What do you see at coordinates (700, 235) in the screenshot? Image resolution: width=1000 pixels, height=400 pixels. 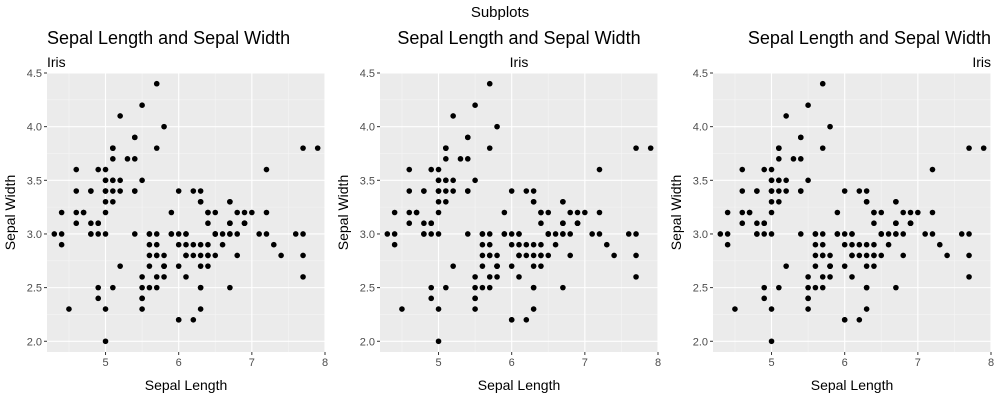 I see `y-tick-label: 3.0` at bounding box center [700, 235].